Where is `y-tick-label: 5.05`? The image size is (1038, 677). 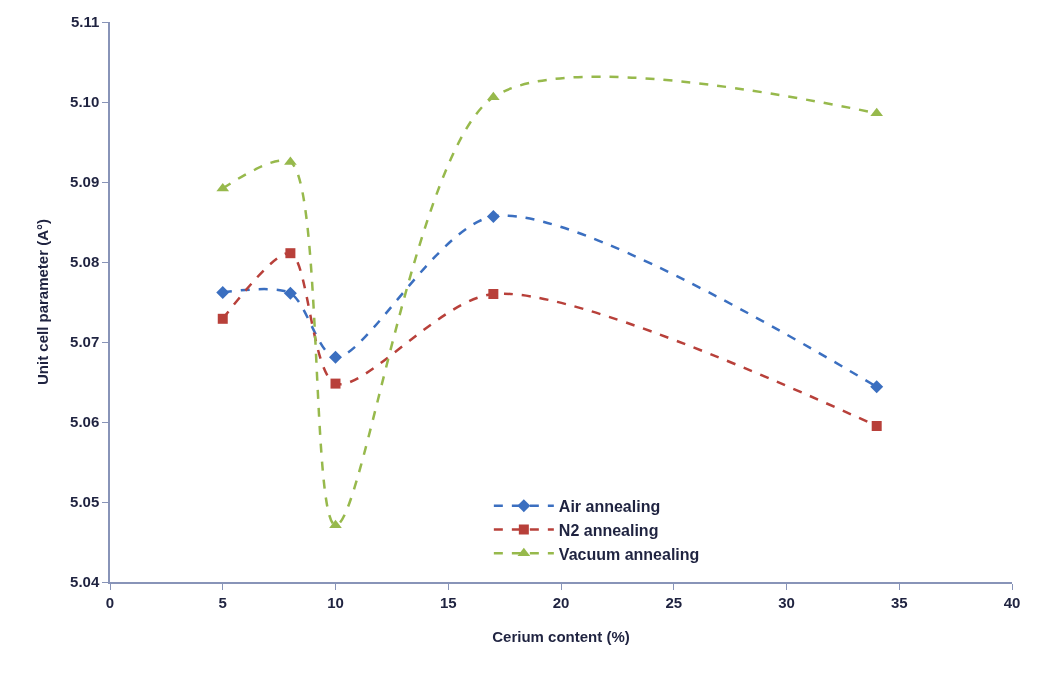
y-tick-label: 5.05 is located at coordinates (85, 502).